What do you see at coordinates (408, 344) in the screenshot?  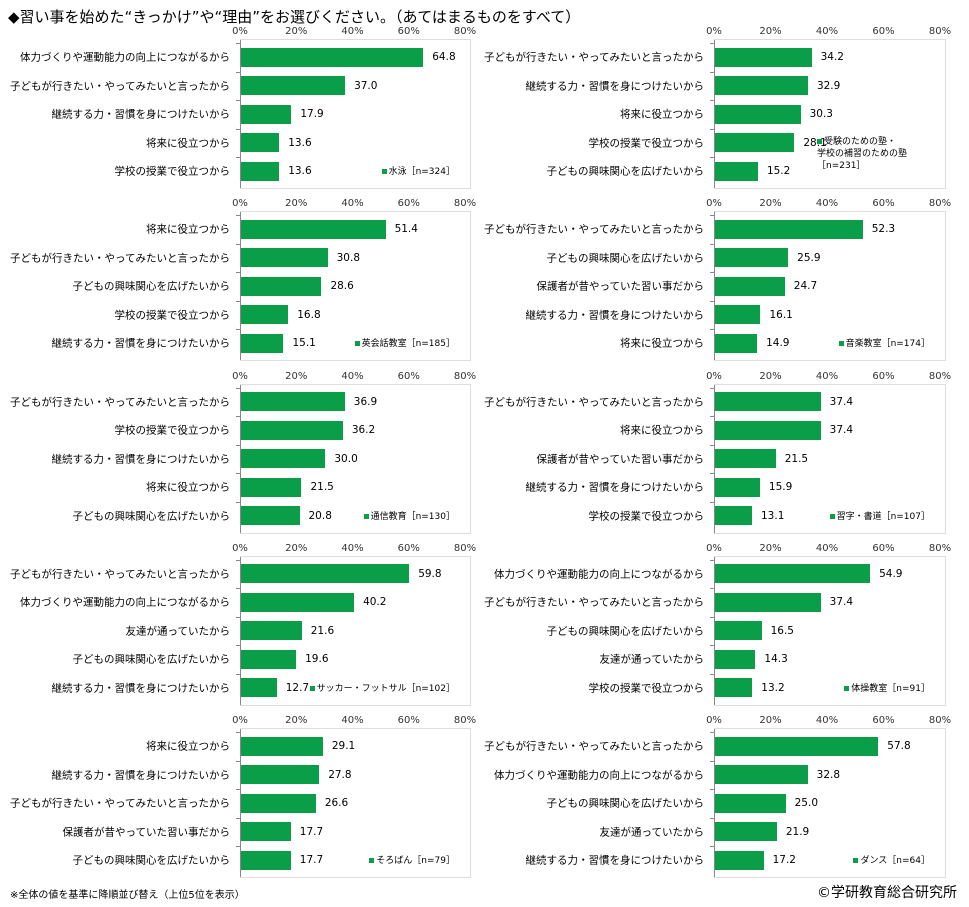 I see `legend-label: 英会話教室［n=185］` at bounding box center [408, 344].